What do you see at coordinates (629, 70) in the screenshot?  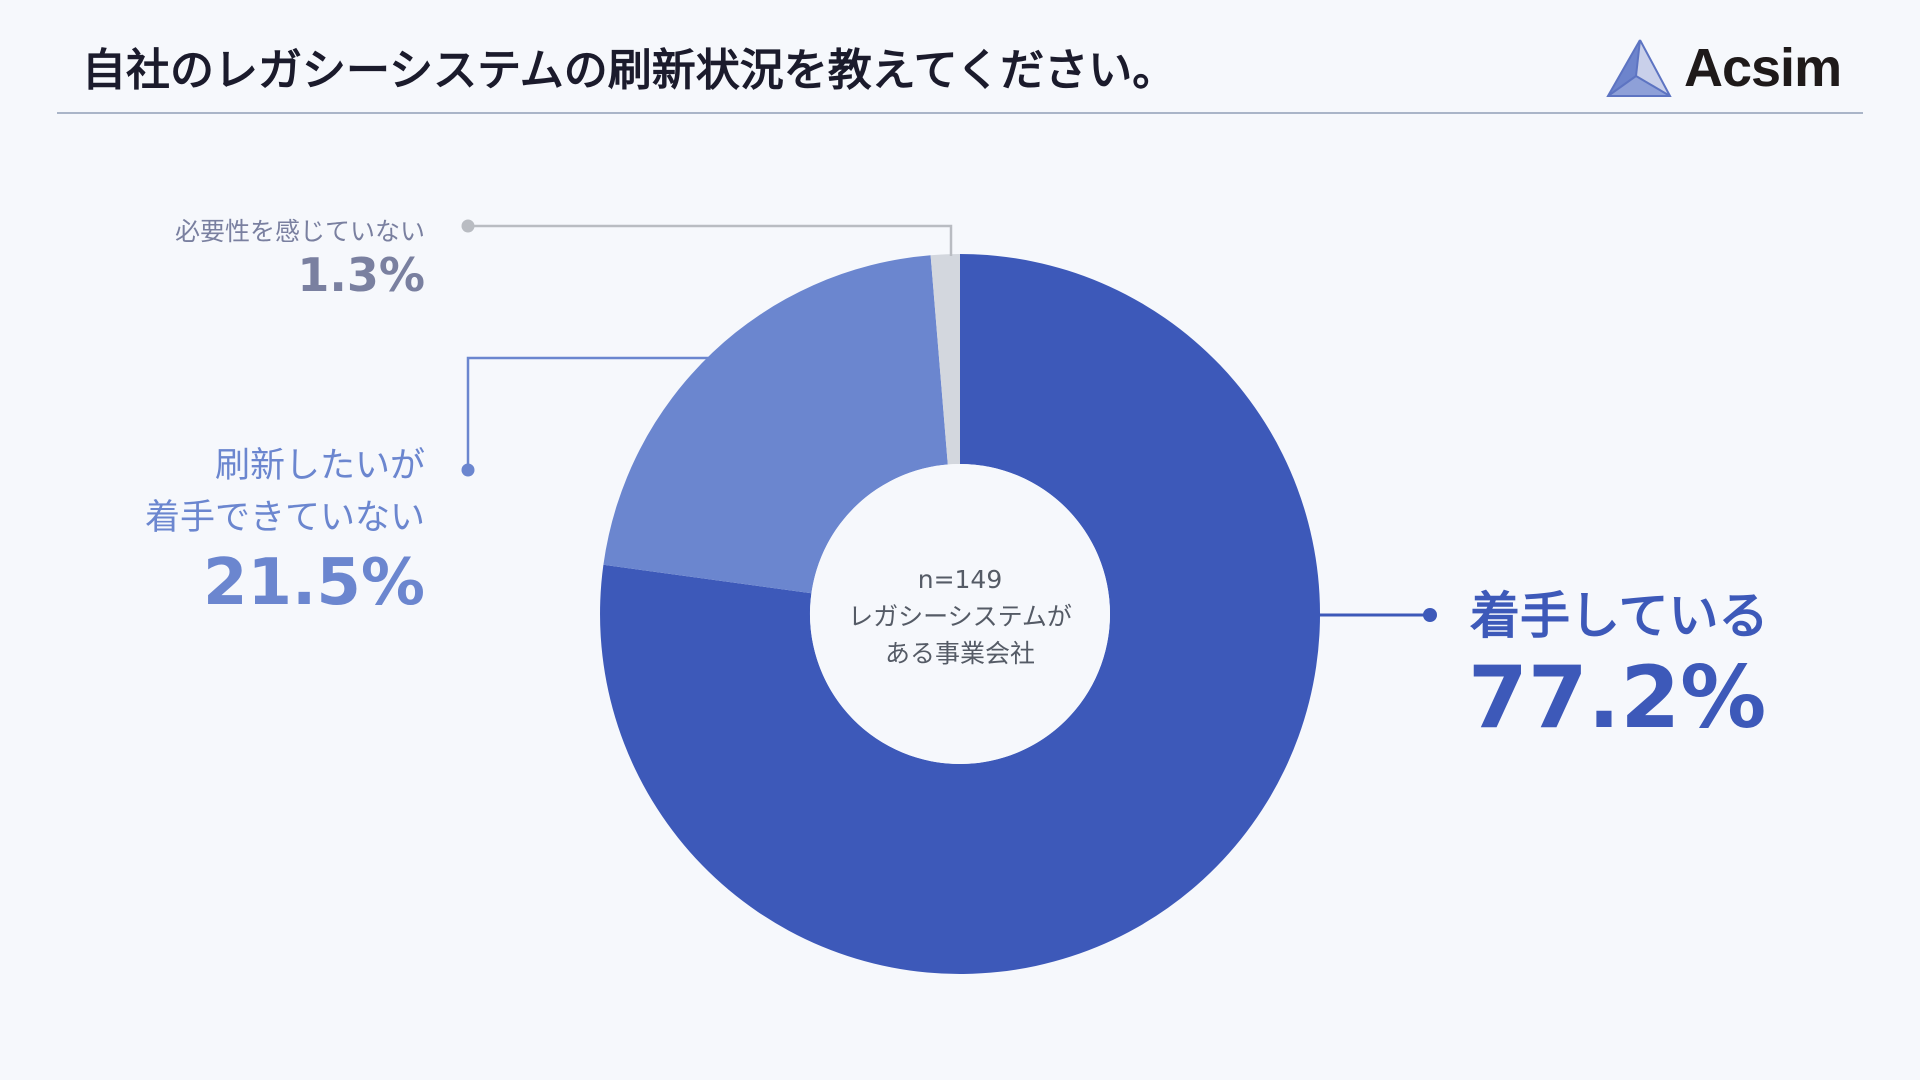 I see `page-title: 自社のレガシーシステムの刷新状況を教えてください。` at bounding box center [629, 70].